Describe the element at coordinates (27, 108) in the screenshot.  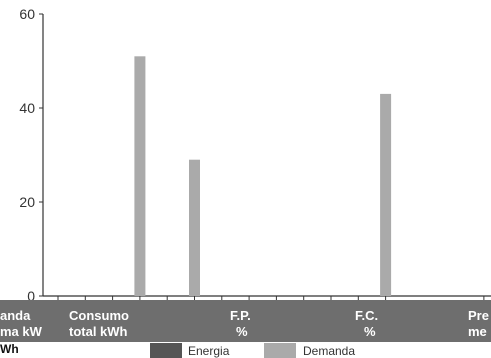
I see `y-tick-label-2: 40` at that location.